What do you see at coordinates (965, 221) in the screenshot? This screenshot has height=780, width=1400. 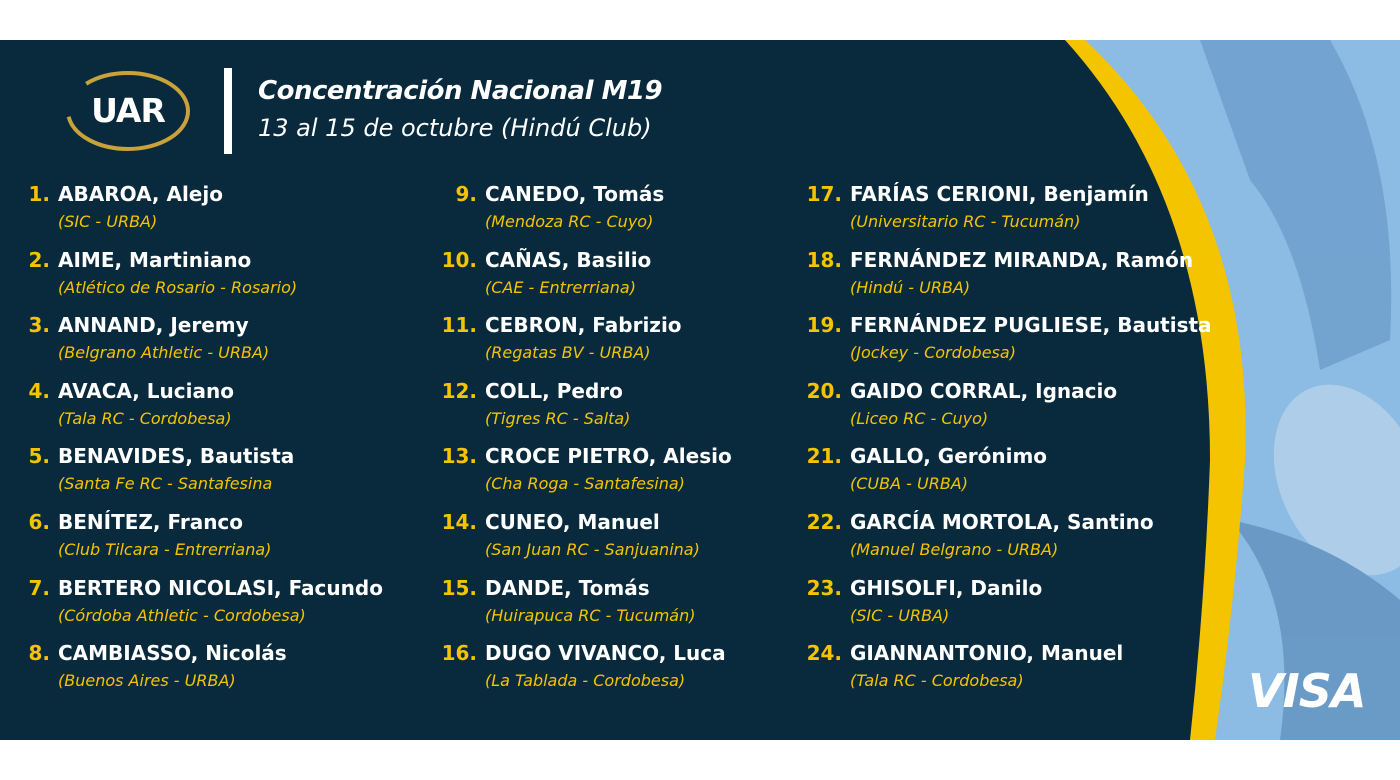 I see `player-club: (Universitario RC - Tucumán)` at bounding box center [965, 221].